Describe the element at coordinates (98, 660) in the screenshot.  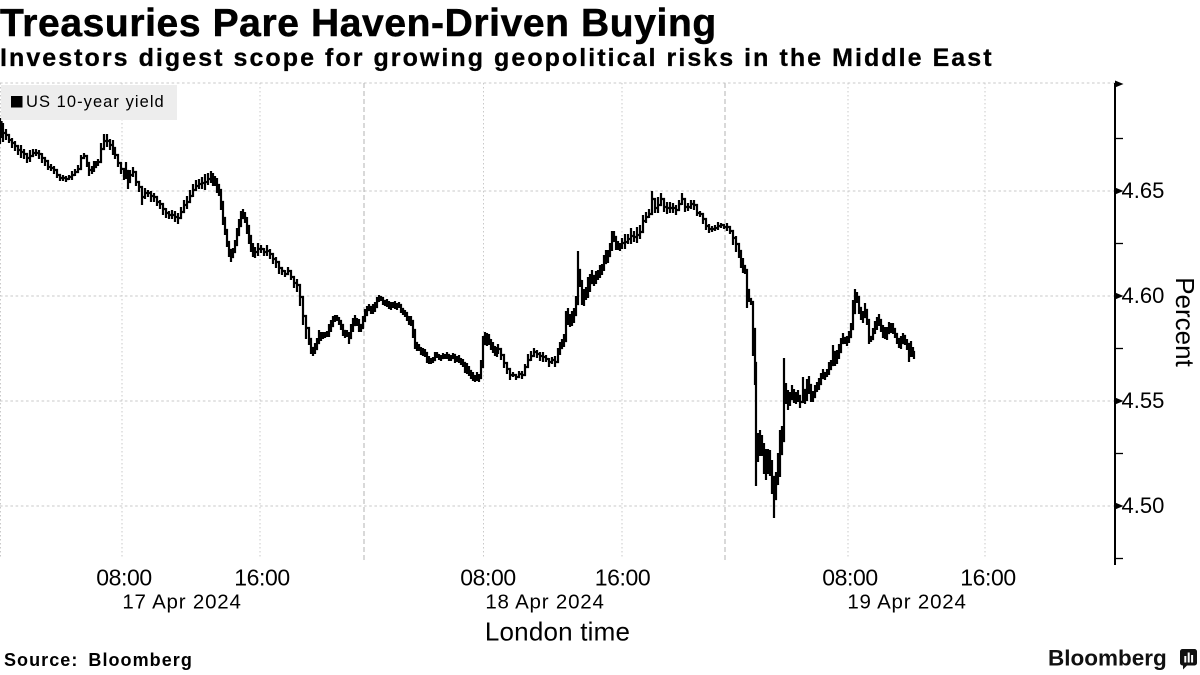
I see `svg-text: Source: Bloomberg` at that location.